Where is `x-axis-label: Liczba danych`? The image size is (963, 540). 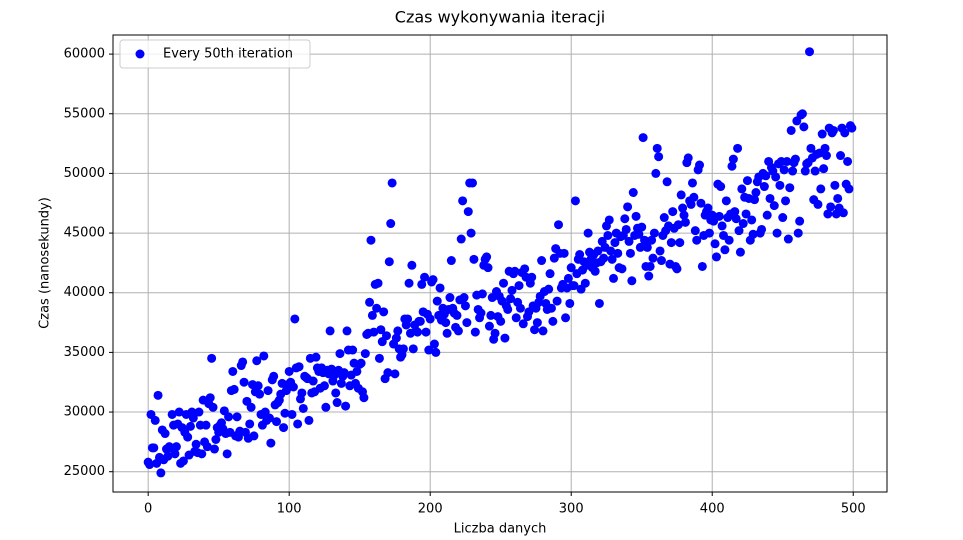
x-axis-label: Liczba danych is located at coordinates (500, 529).